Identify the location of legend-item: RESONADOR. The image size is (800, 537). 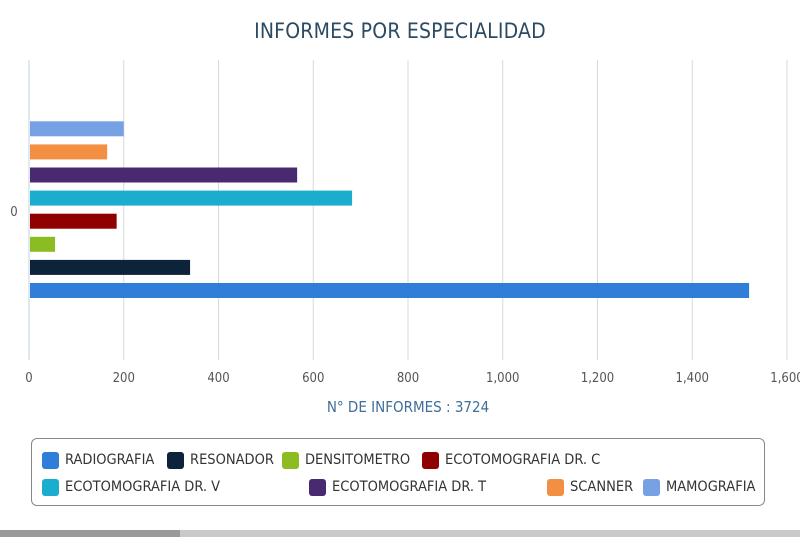
(220, 460).